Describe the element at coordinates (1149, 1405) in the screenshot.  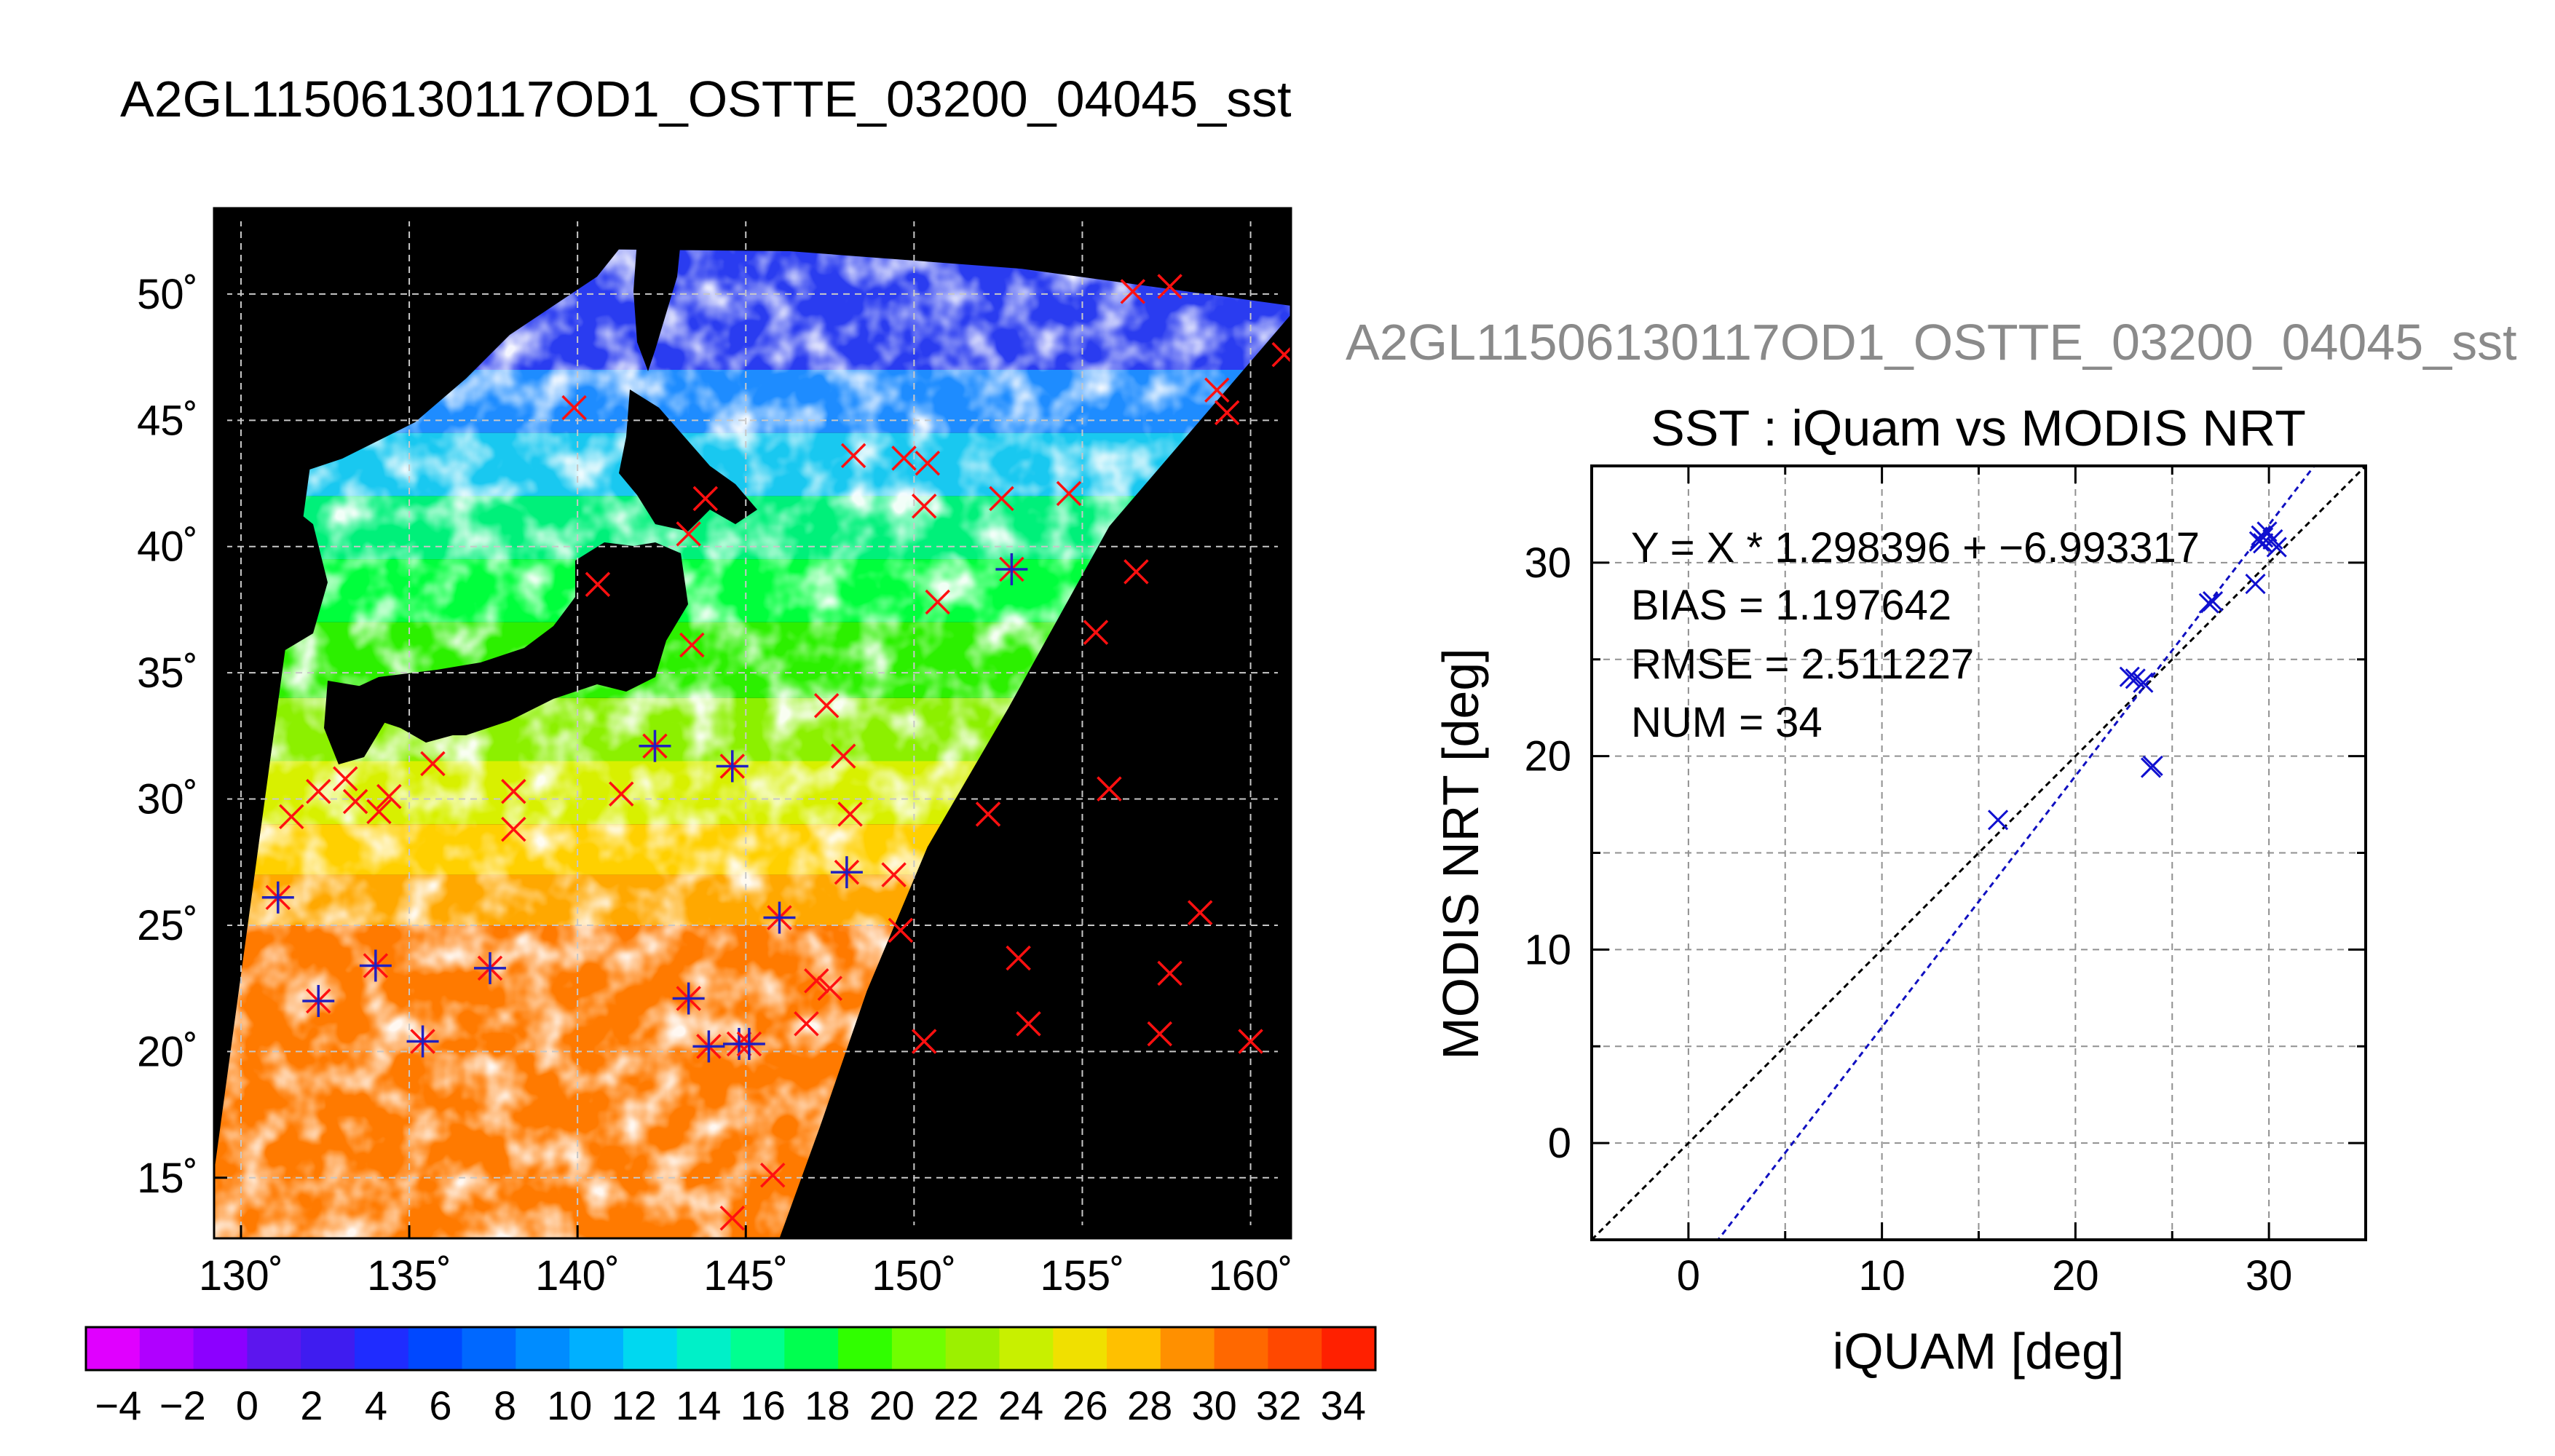
I see `colorbar-tick-label: 28` at that location.